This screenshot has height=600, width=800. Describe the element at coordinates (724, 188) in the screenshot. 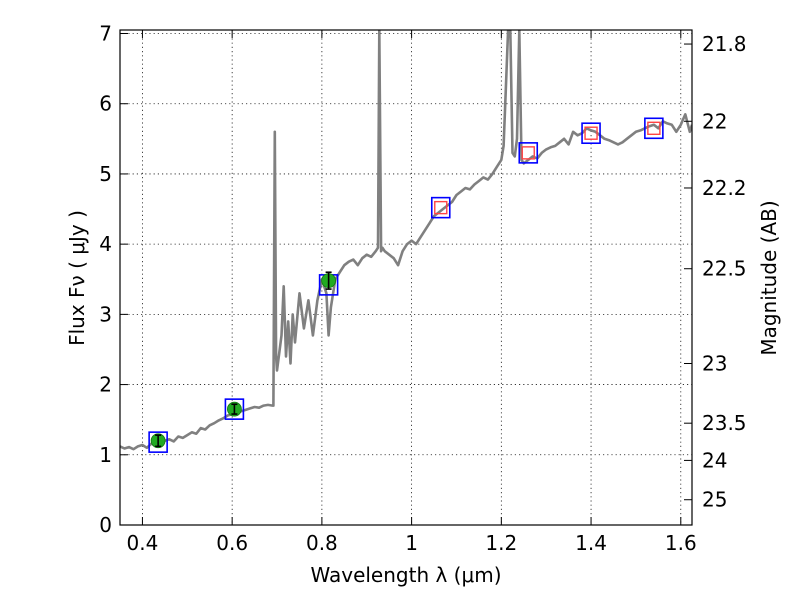

I see `right-tick-label: 22.2` at that location.